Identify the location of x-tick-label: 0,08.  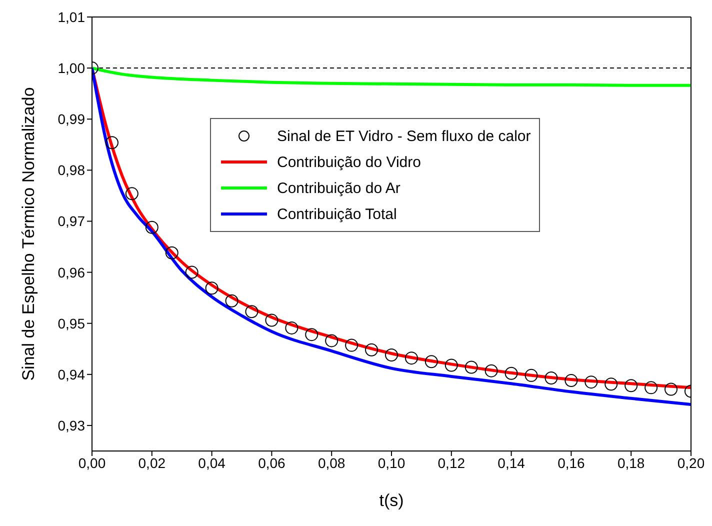
(332, 462).